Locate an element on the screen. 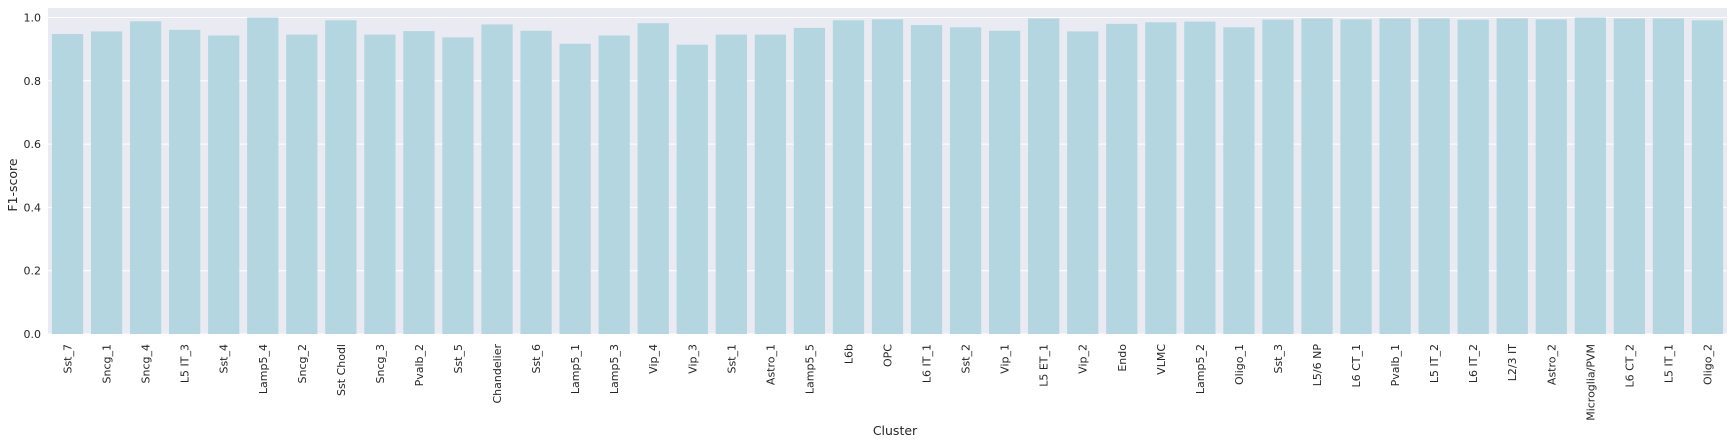 Image resolution: width=1732 pixels, height=444 pixels. x-tick-label: L6 IT_2 is located at coordinates (1473, 363).